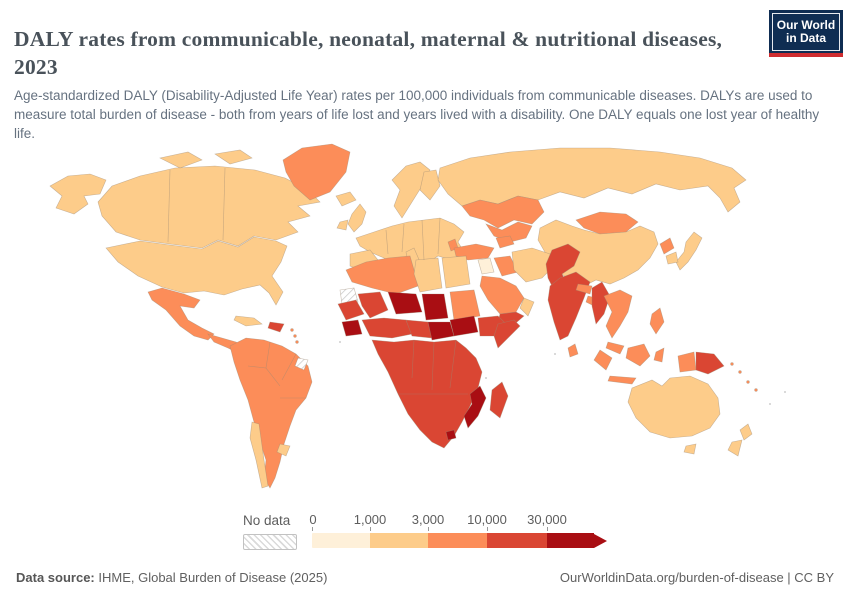  What do you see at coordinates (570, 540) in the screenshot?
I see `legend-segment-30000-plus` at bounding box center [570, 540].